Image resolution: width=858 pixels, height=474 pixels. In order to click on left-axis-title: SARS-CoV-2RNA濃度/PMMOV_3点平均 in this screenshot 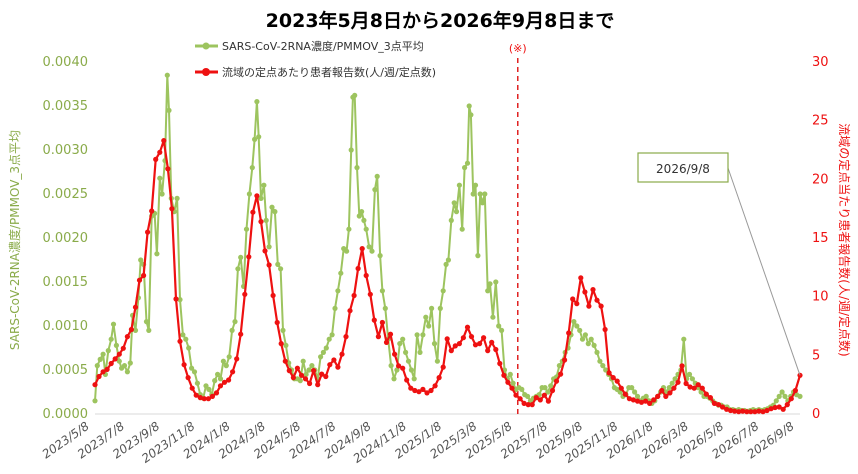, I will do `click(14, 240)`.